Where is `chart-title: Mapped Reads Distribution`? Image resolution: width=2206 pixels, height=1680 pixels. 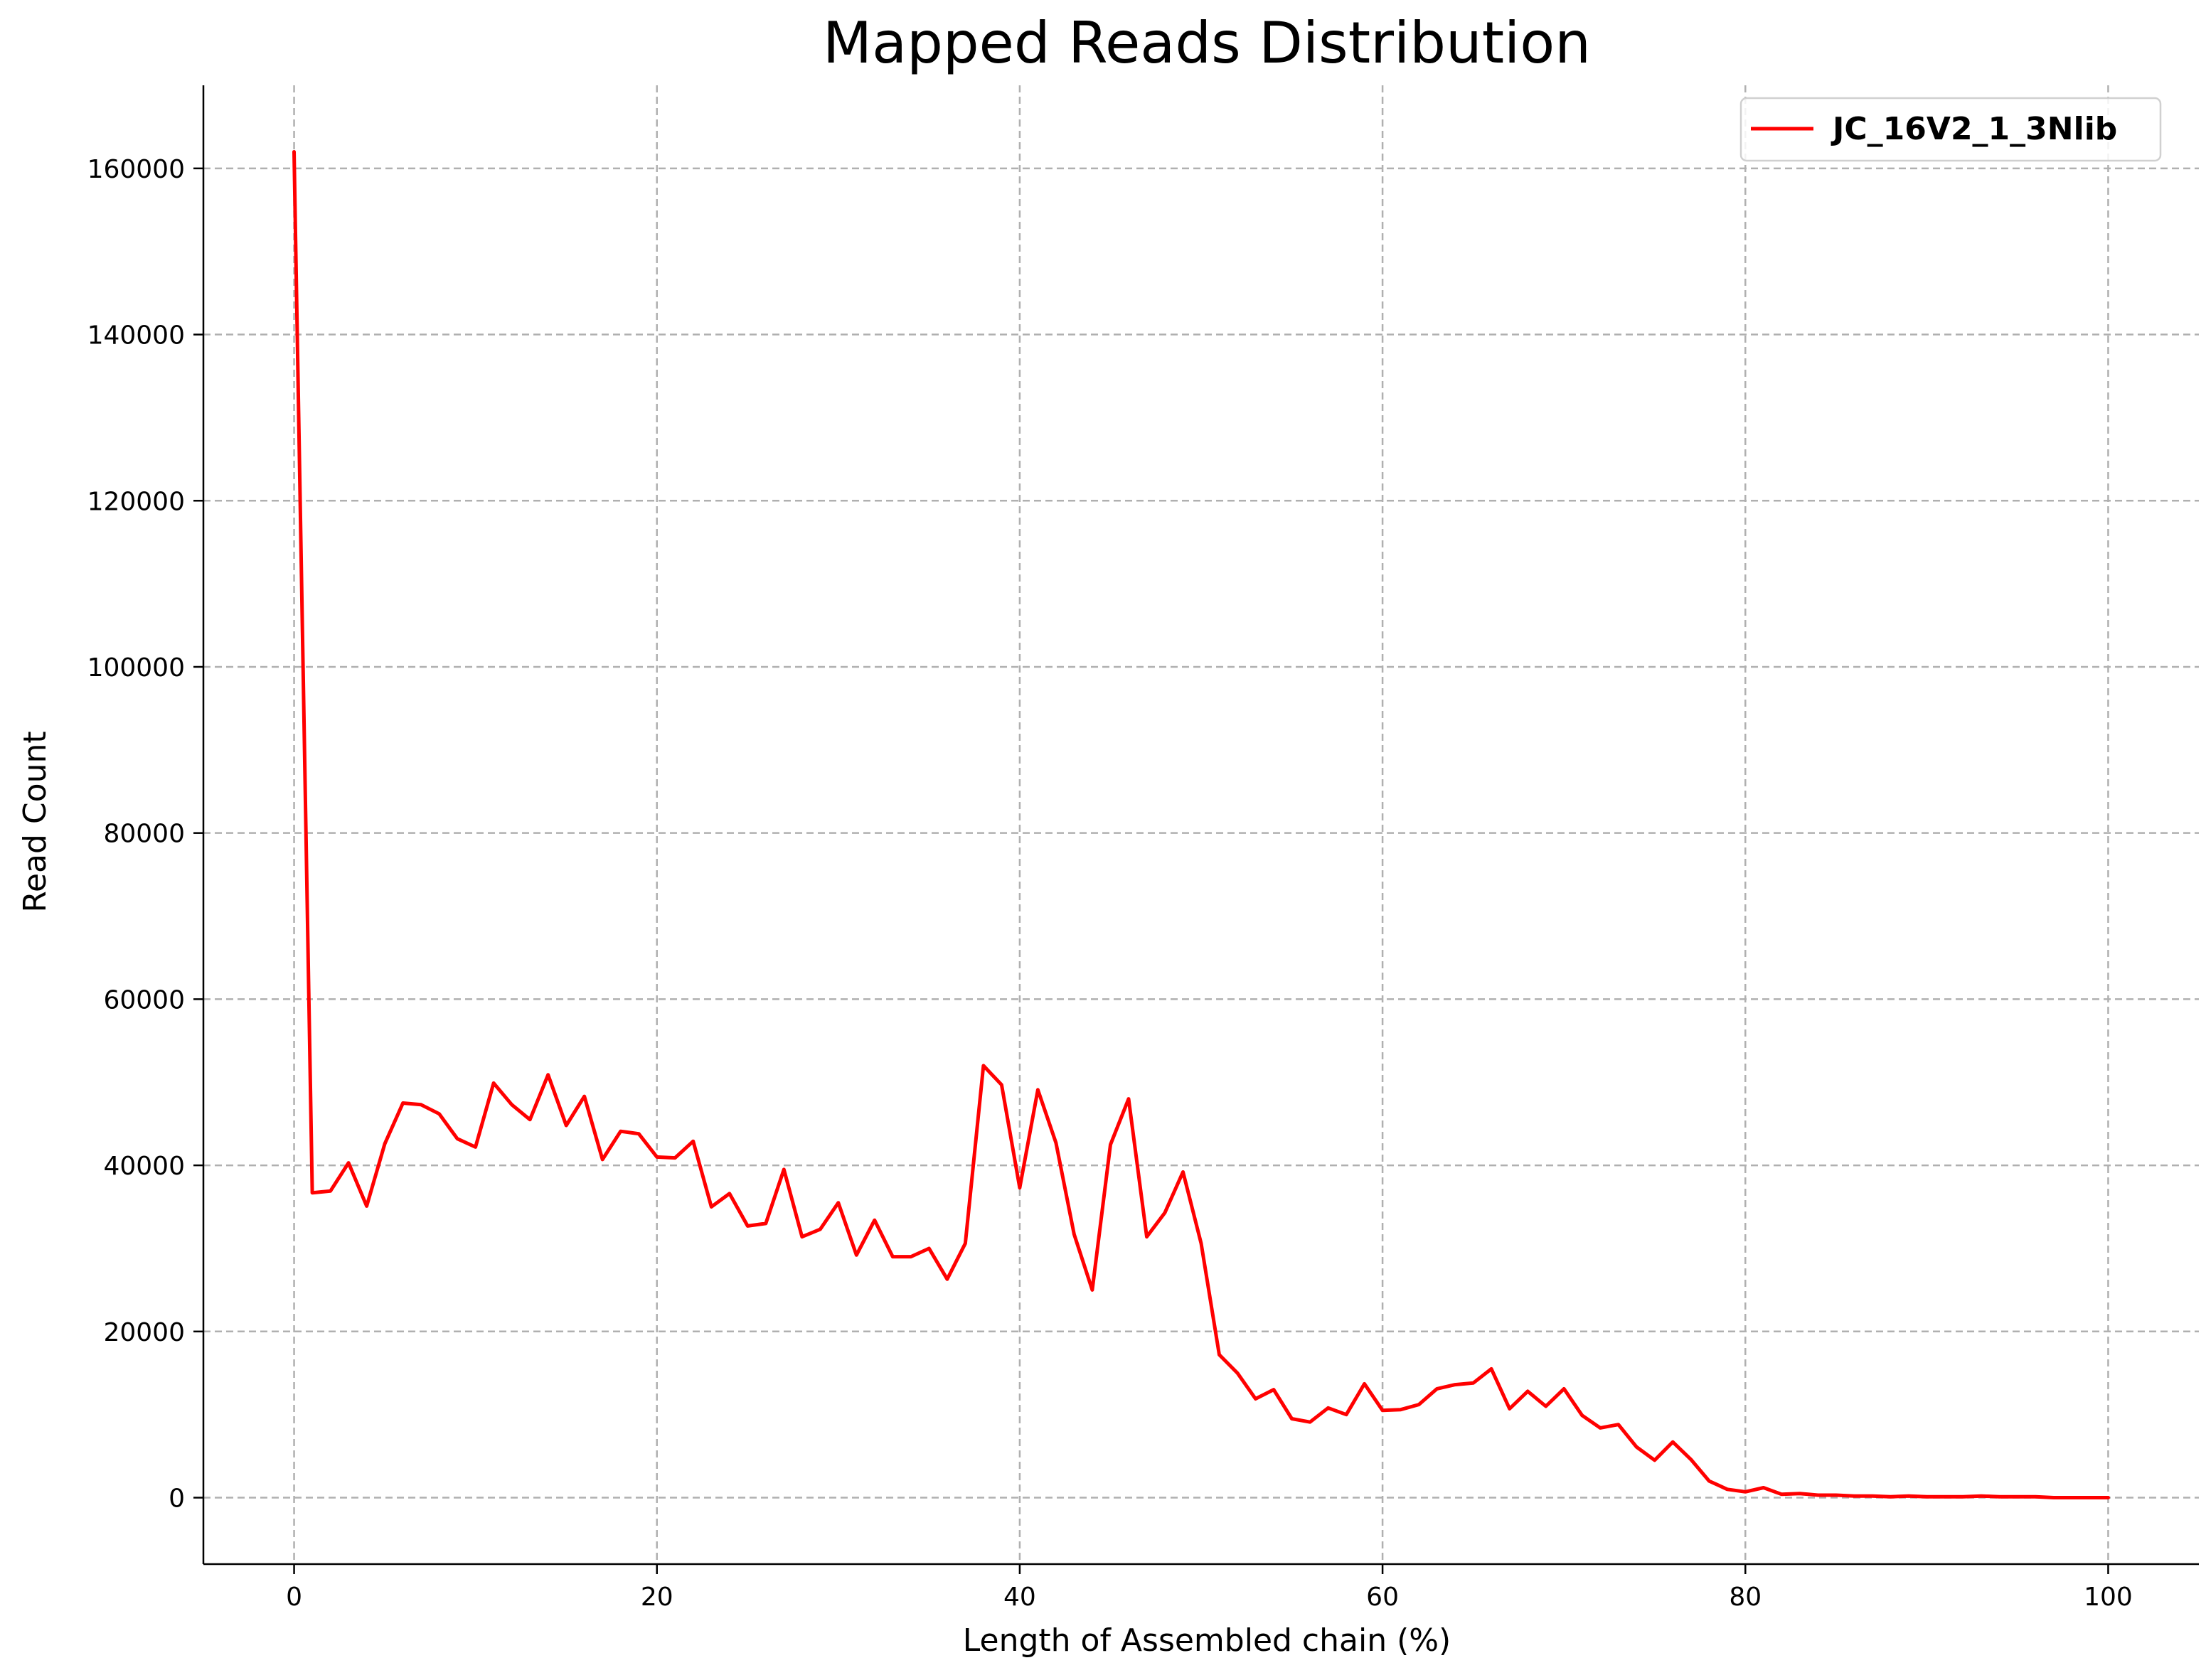
chart-title: Mapped Reads Distribution is located at coordinates (1207, 43).